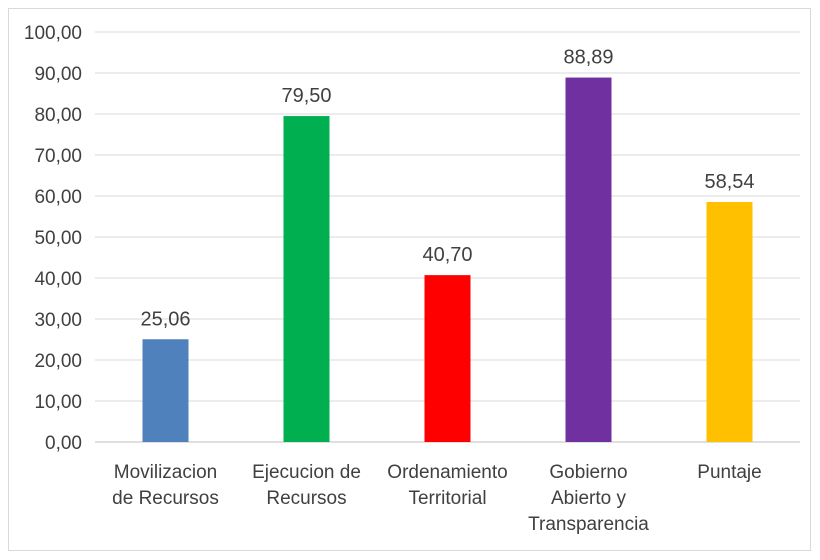  Describe the element at coordinates (63, 443) in the screenshot. I see `y-tick-label: 0,00` at that location.